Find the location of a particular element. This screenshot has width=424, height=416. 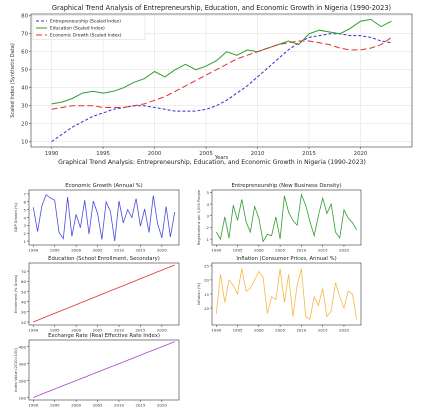

y-tick-label: 25 is located at coordinates (206, 266).